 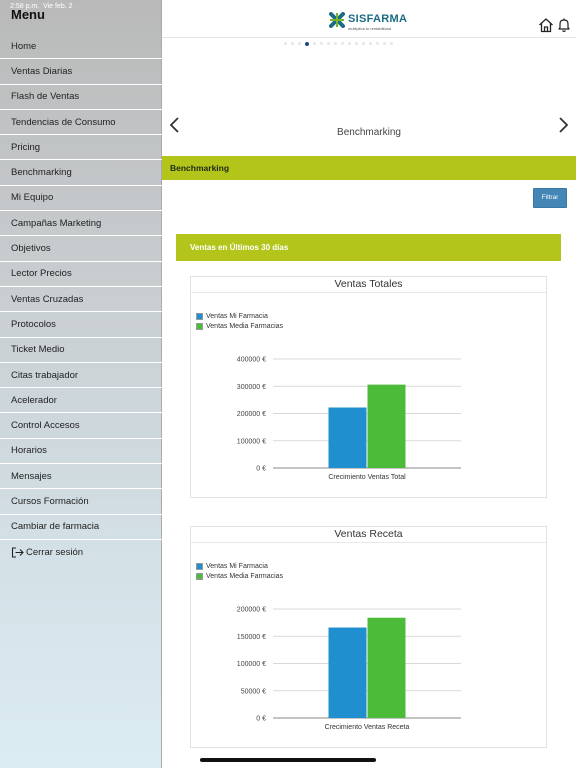 I want to click on logout-label: Cerrar sesión, so click(x=55, y=553).